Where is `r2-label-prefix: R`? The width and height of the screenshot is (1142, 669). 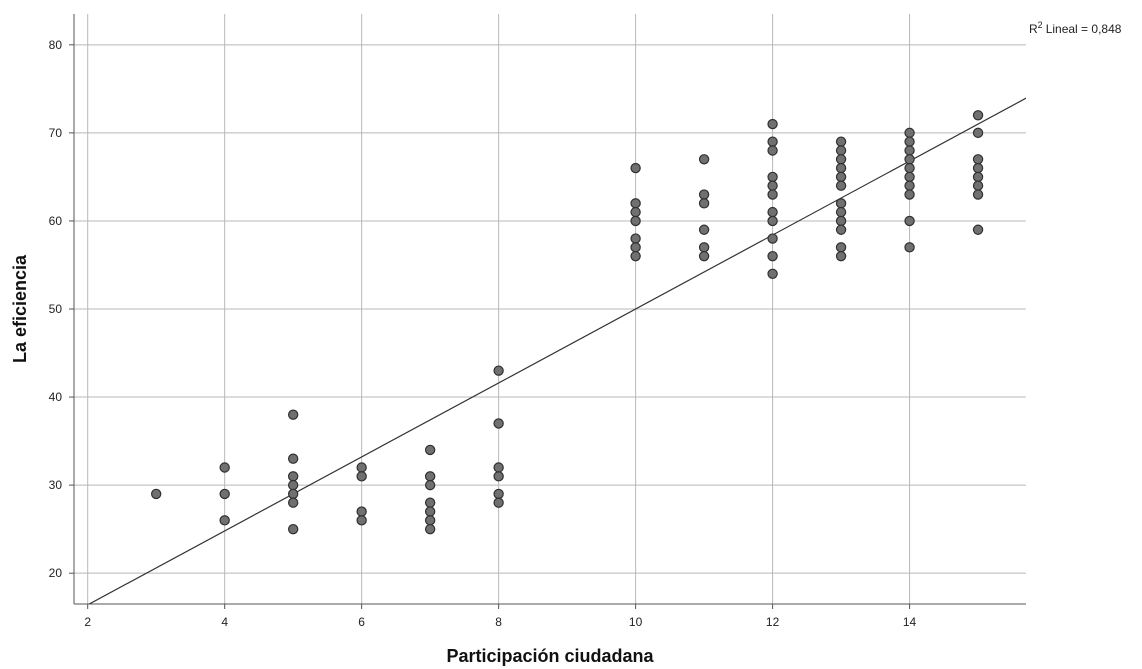 r2-label-prefix: R is located at coordinates (1033, 29).